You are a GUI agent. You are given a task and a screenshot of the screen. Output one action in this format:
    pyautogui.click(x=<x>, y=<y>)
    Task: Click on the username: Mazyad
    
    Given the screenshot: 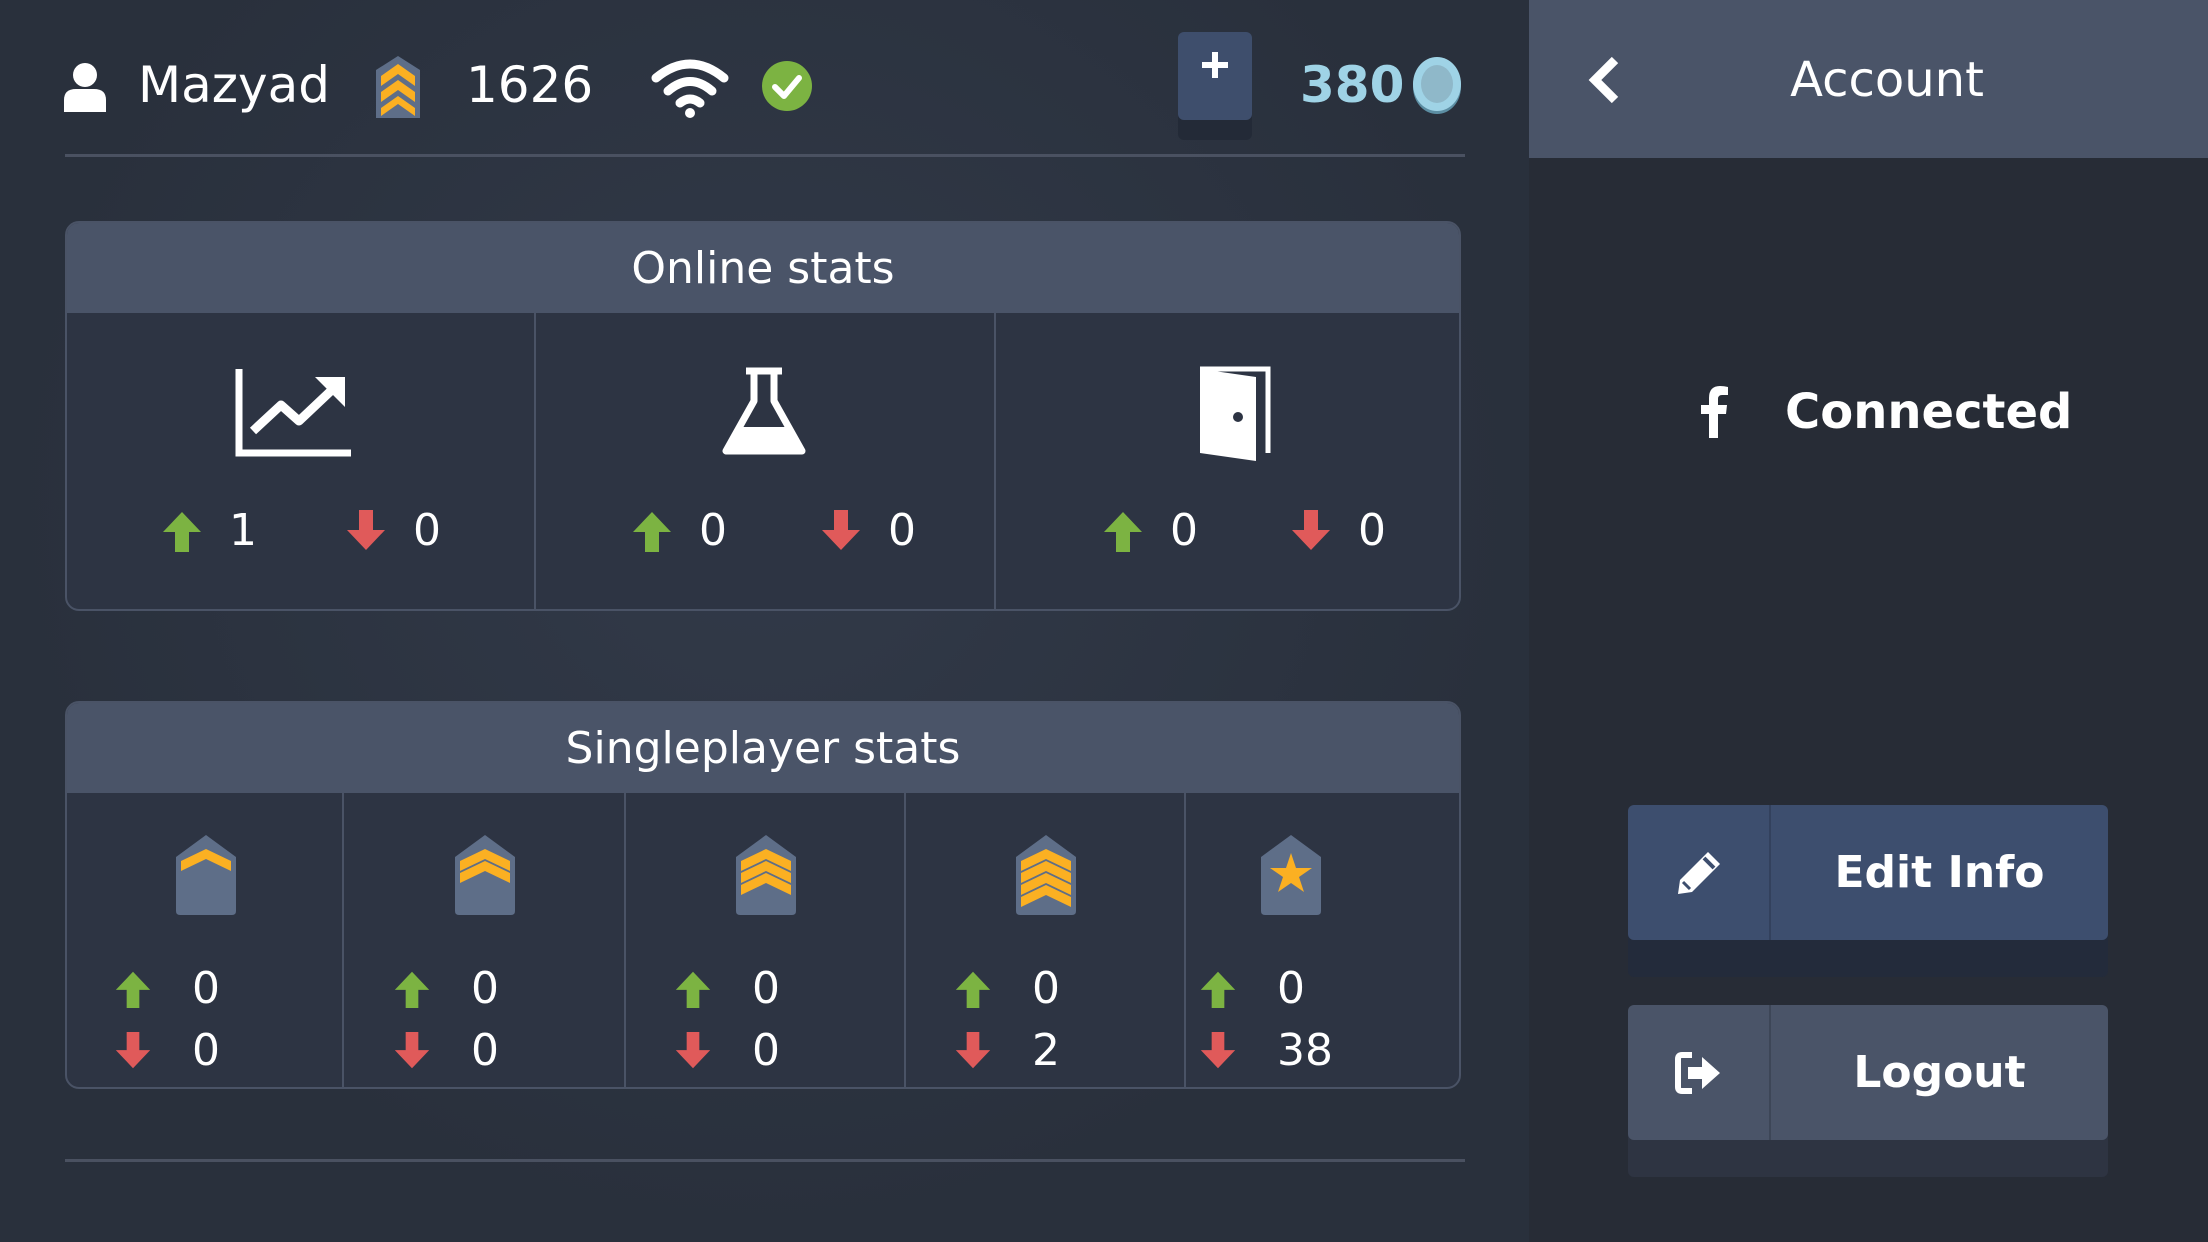 What is the action you would take?
    pyautogui.click(x=234, y=85)
    